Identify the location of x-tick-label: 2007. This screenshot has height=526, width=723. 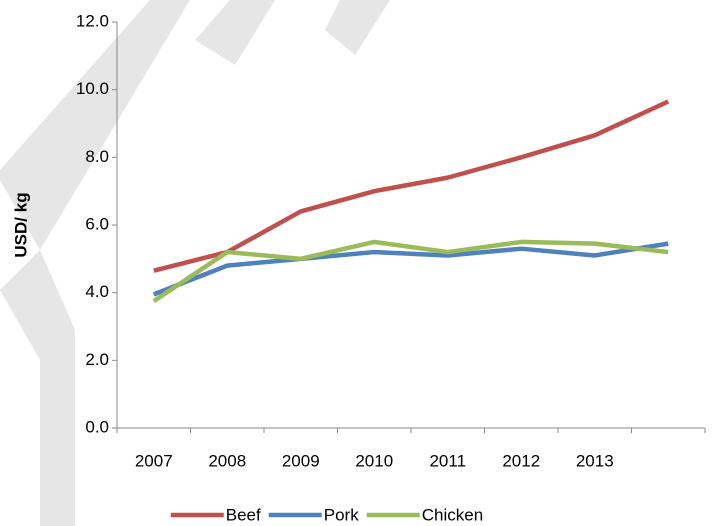
(154, 460).